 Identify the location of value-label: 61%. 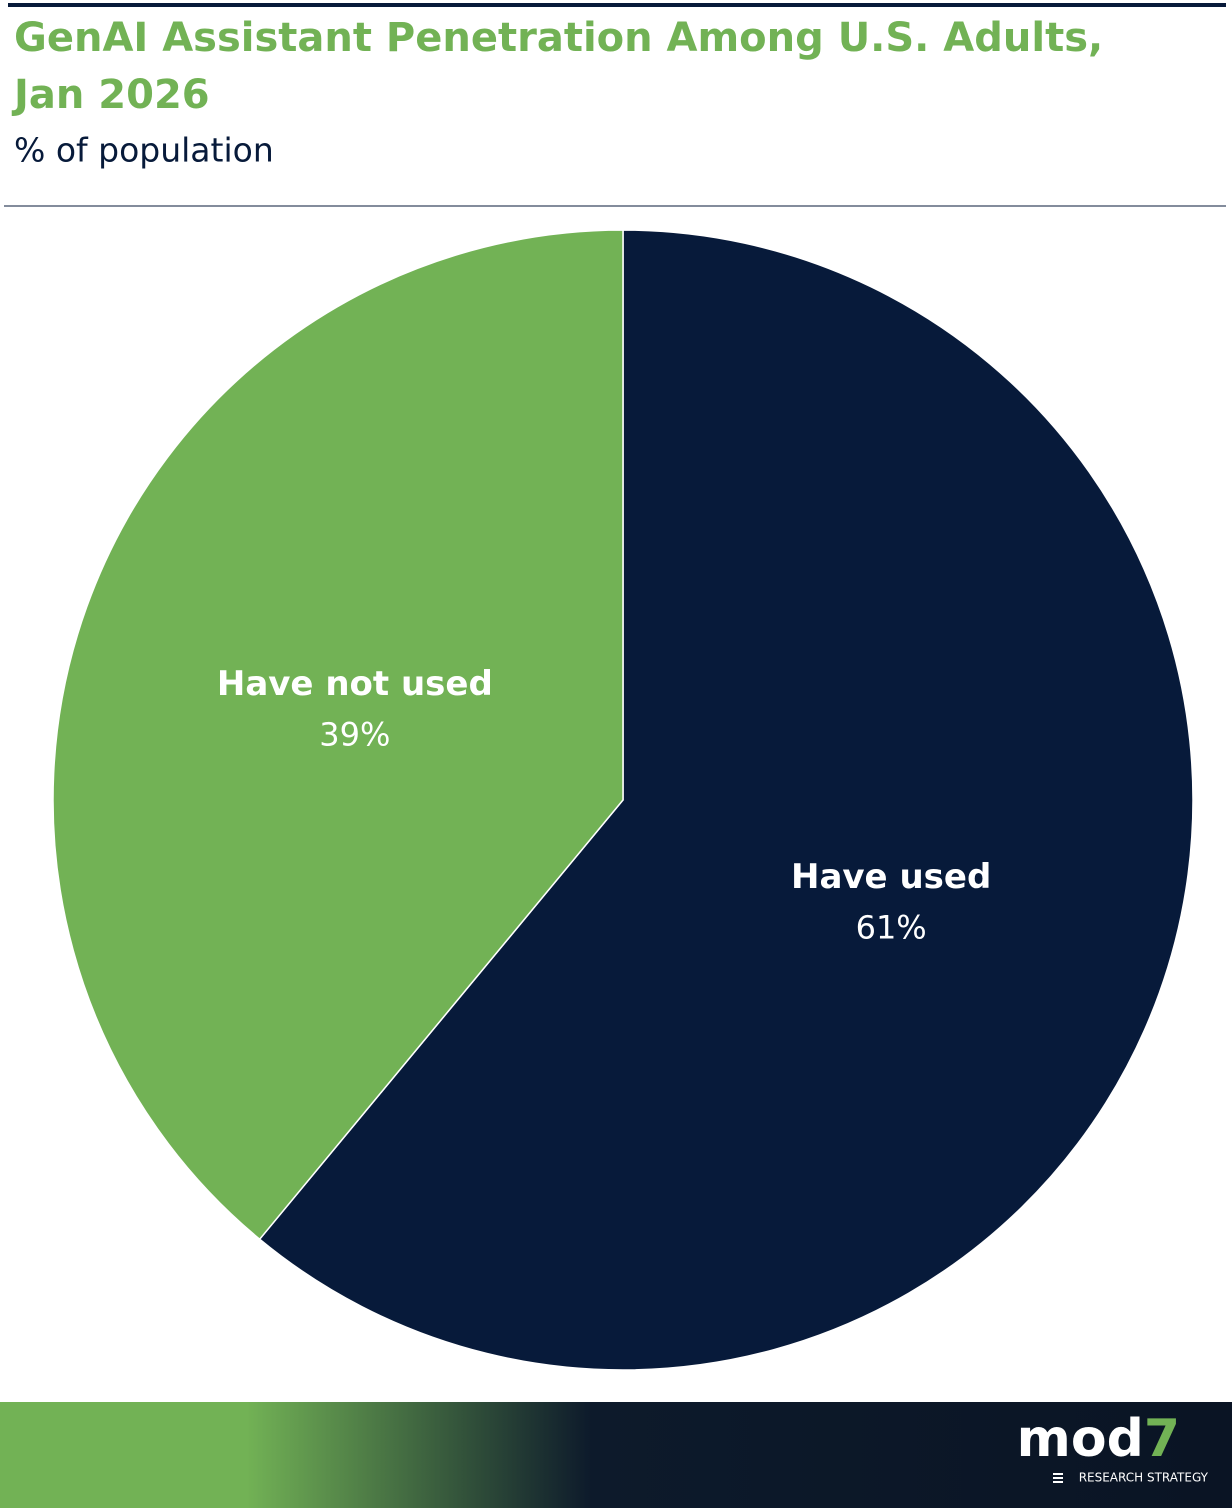
(891, 928).